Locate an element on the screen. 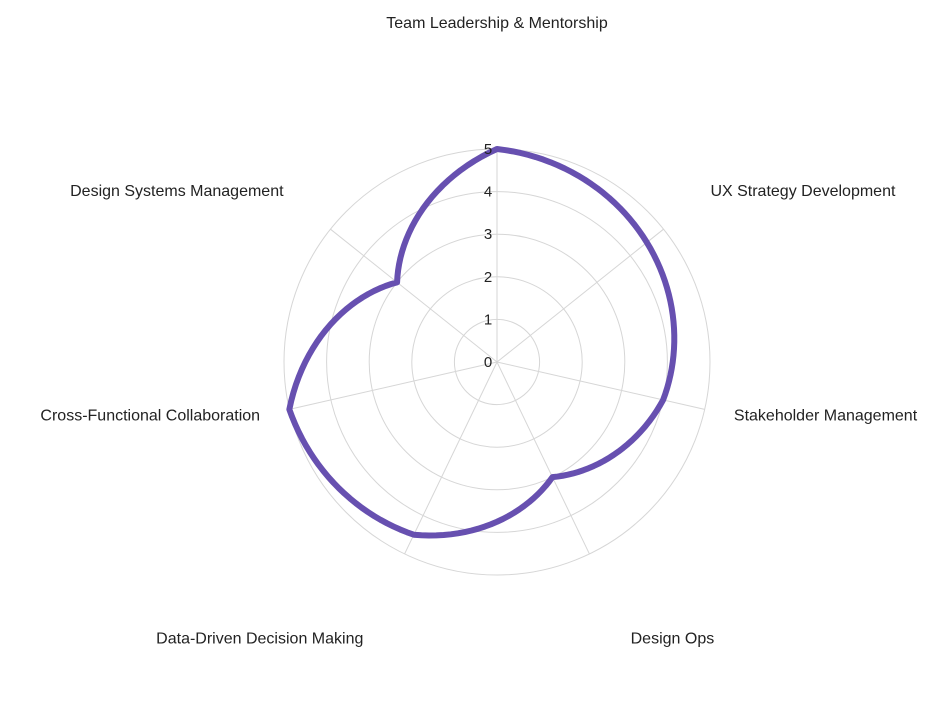 This screenshot has height=701, width=948. tick-layer: 0 1 2 3 4 5 is located at coordinates (488, 256).